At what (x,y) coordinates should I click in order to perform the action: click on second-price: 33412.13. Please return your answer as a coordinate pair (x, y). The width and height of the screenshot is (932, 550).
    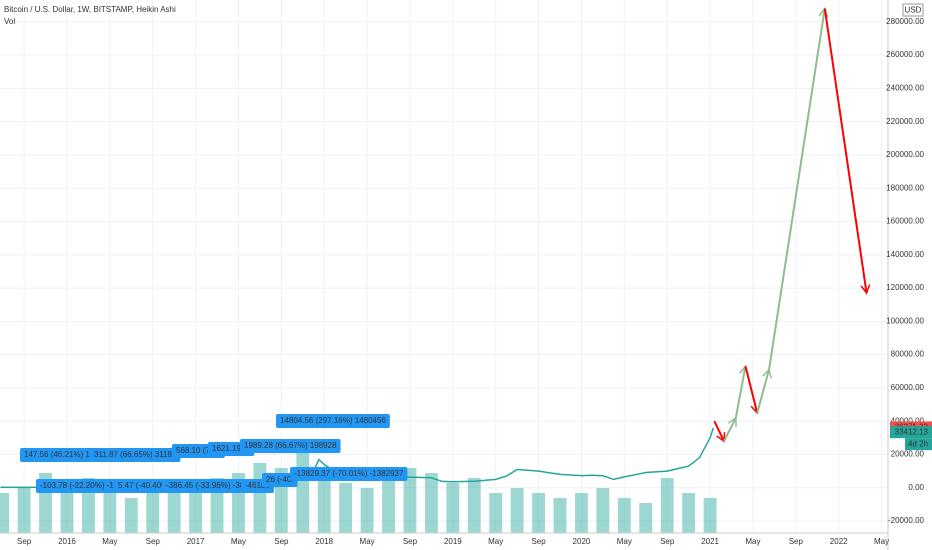
    Looking at the image, I should click on (912, 431).